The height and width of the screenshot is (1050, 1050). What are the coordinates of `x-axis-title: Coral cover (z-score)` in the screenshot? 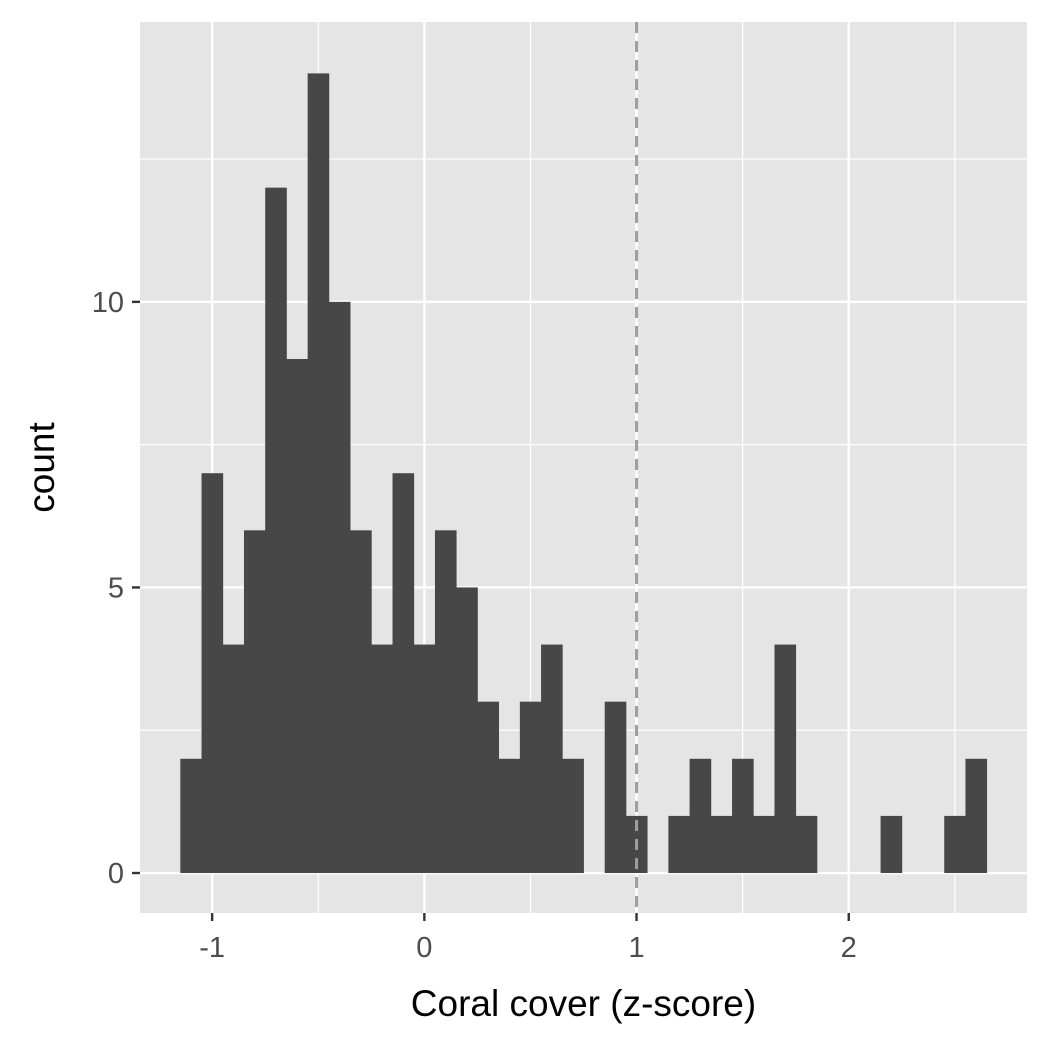 It's located at (583, 1003).